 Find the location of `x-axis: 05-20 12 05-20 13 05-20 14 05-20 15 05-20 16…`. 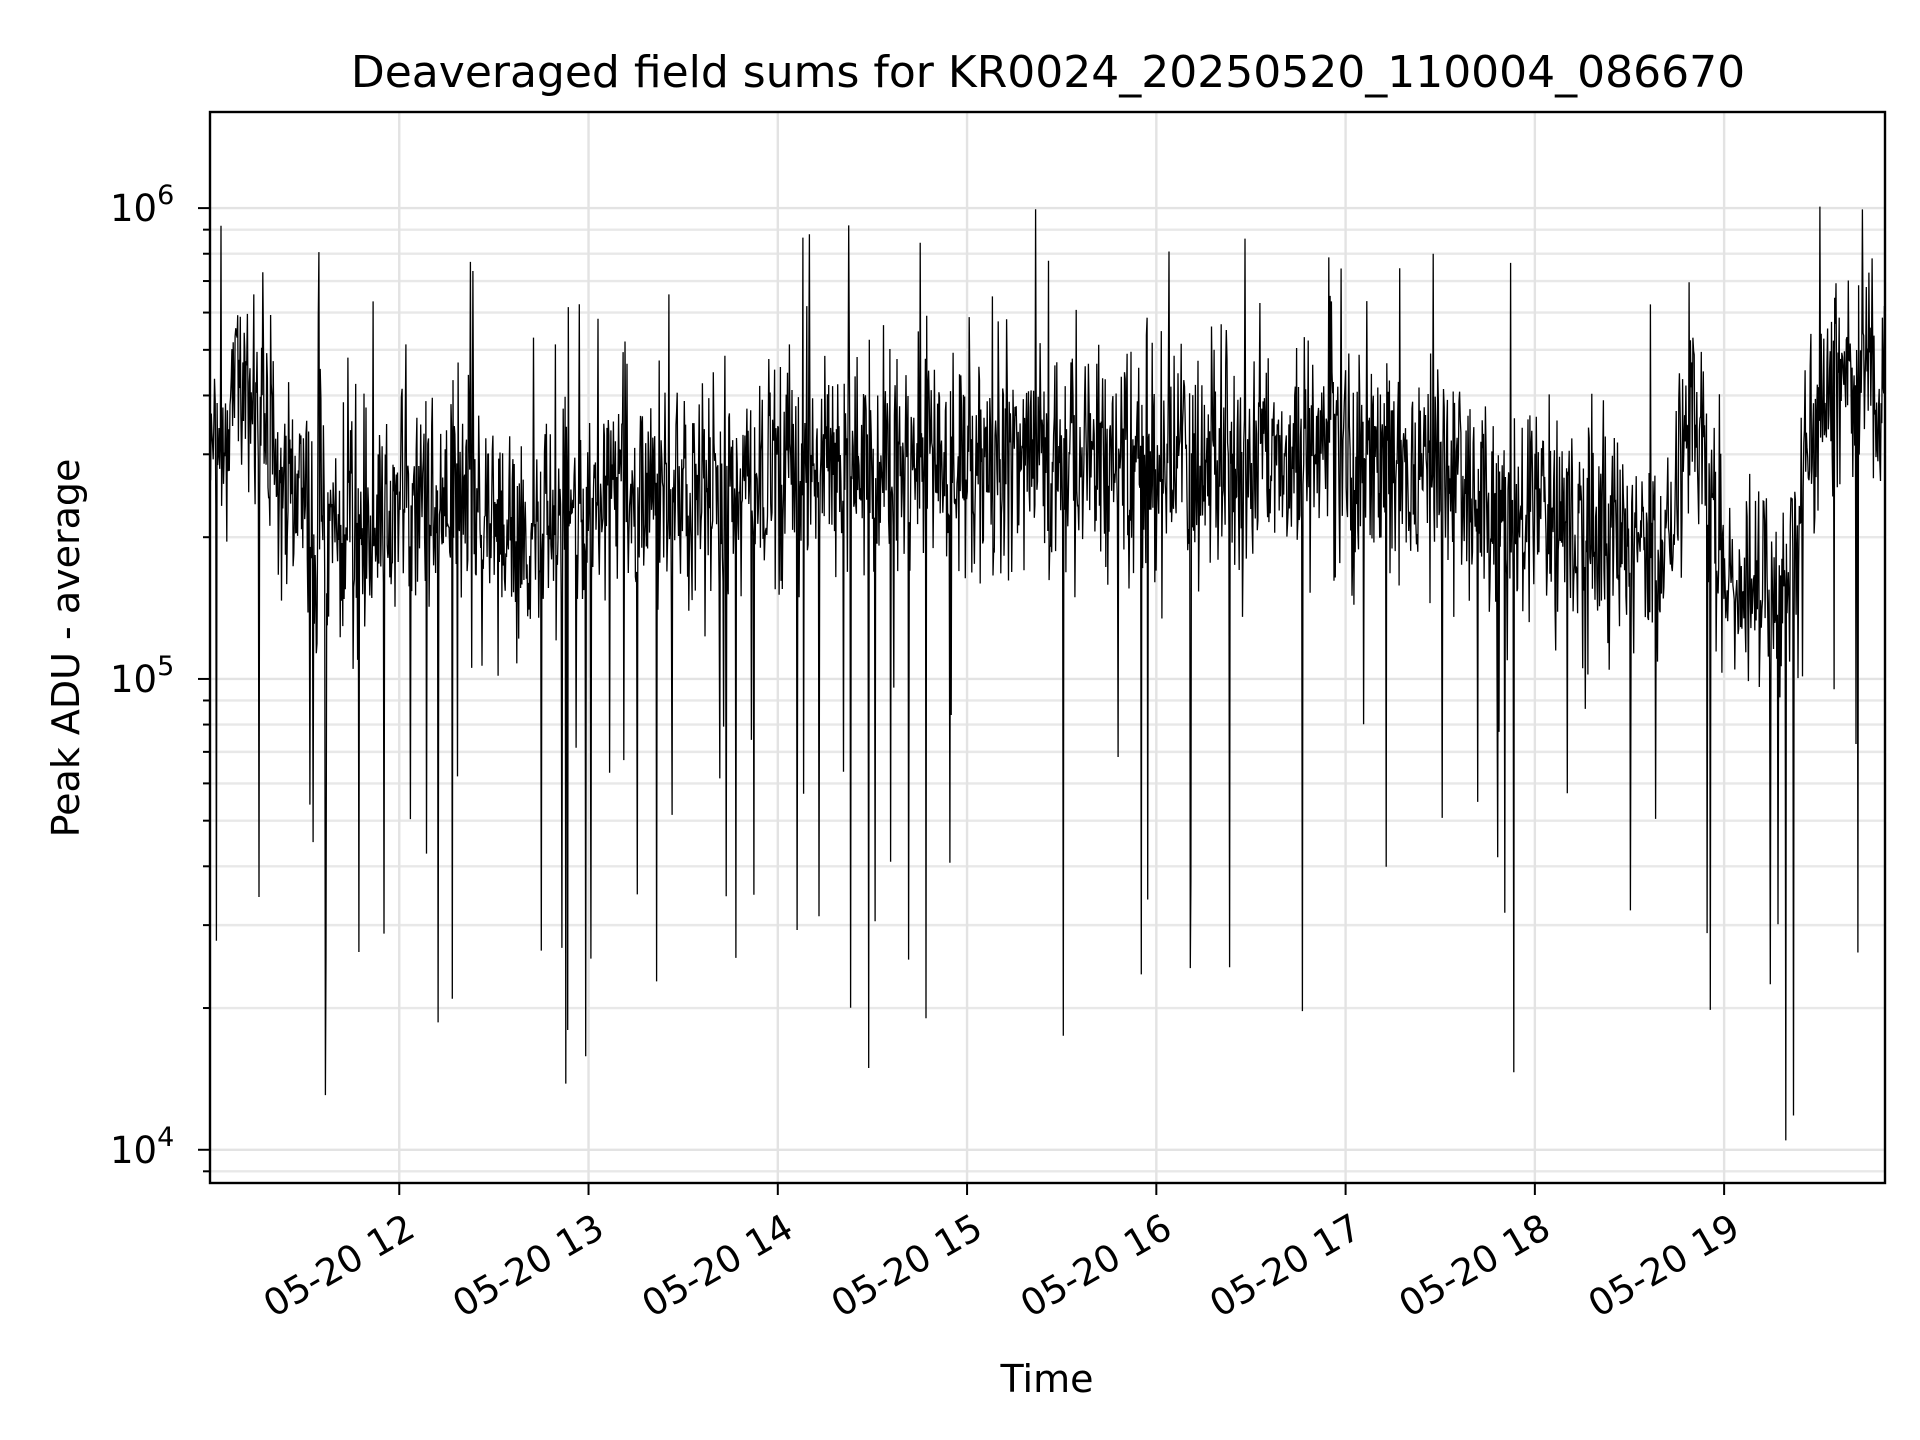

x-axis: 05-20 12 05-20 13 05-20 14 05-20 15 05-20 16… is located at coordinates (1001, 1254).